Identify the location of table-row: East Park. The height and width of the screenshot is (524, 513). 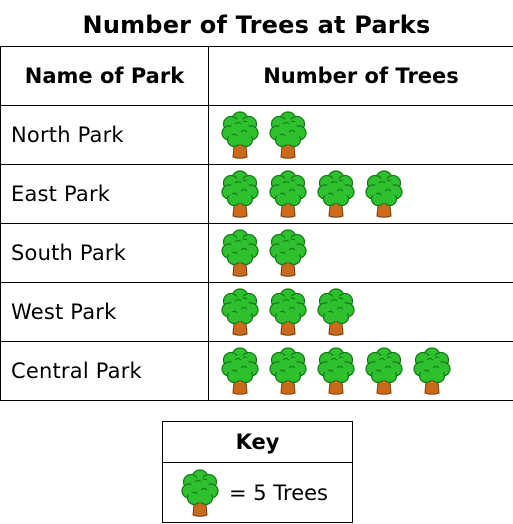
(256, 194).